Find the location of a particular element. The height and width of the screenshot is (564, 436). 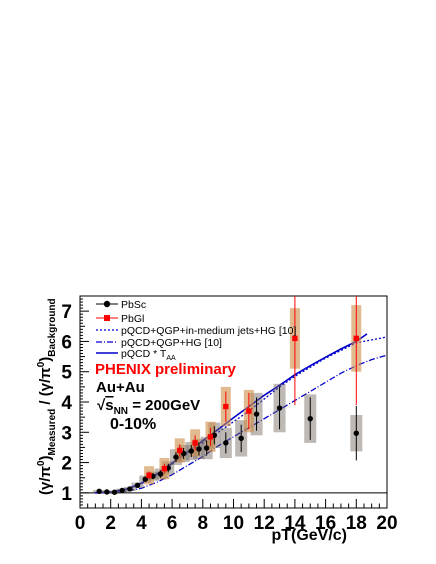

legend-marker-square is located at coordinates (107, 318).